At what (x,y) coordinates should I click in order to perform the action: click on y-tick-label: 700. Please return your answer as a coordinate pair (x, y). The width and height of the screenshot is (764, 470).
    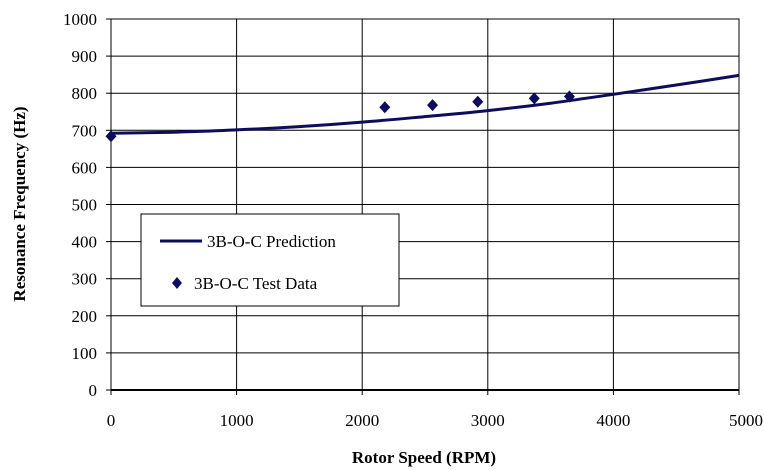
    Looking at the image, I should click on (85, 130).